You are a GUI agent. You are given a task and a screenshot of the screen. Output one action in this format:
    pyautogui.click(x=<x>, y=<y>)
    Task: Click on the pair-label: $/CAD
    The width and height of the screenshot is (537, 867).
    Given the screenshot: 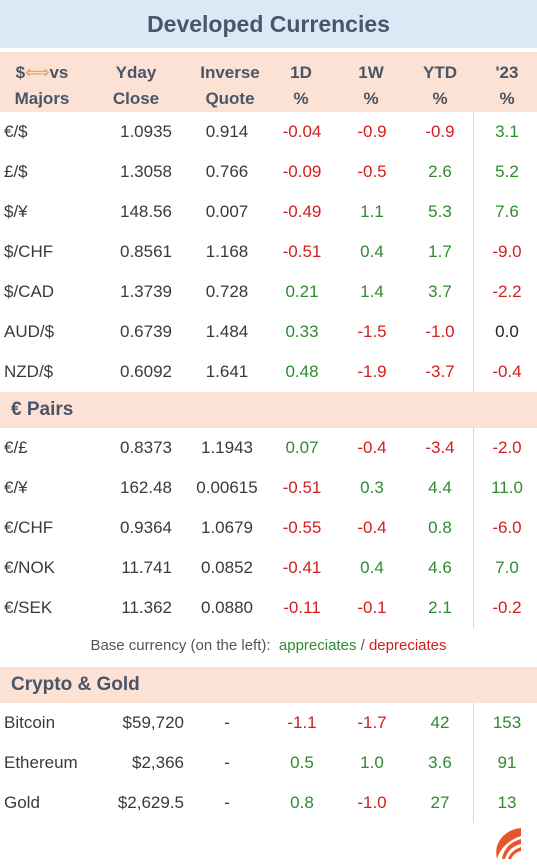 What is the action you would take?
    pyautogui.click(x=29, y=291)
    